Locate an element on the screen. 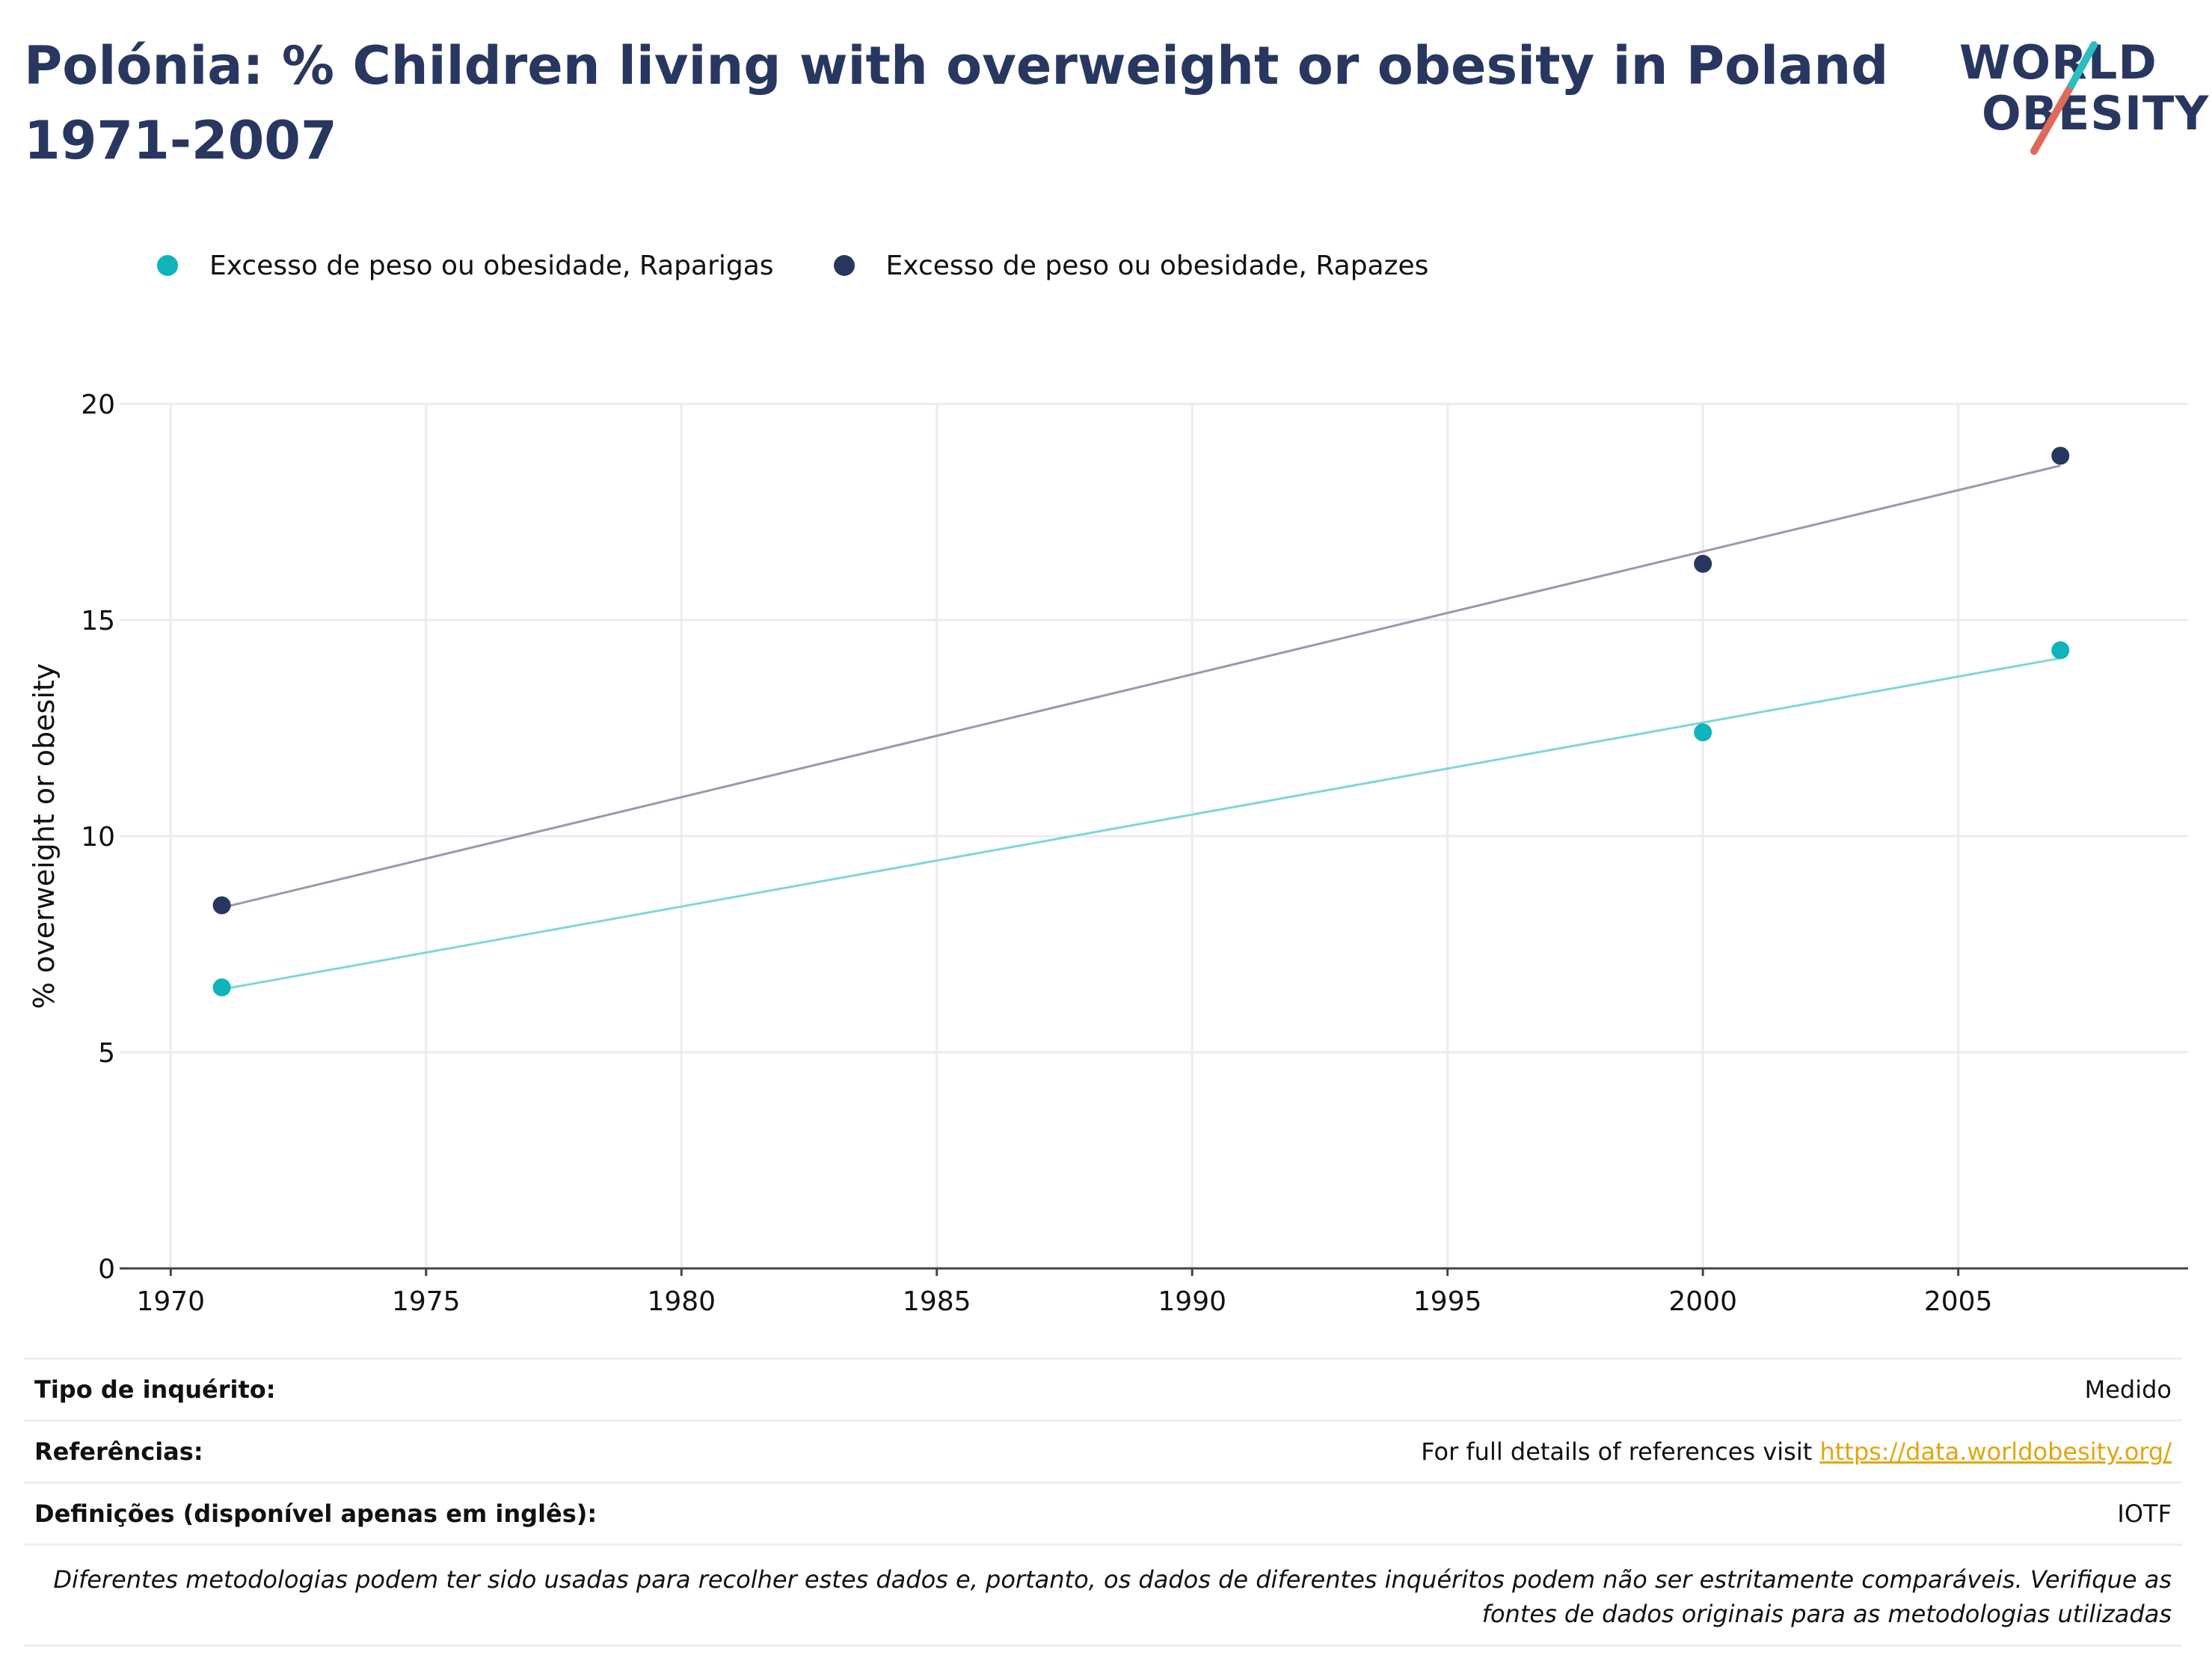  logo-slash-icon is located at coordinates (2064, 98).